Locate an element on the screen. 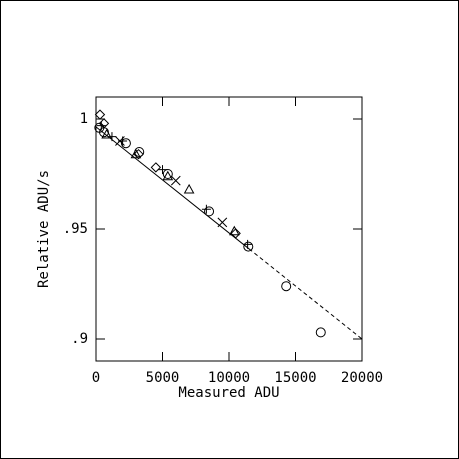 Image resolution: width=459 pixels, height=459 pixels. x-tick-label: 5000 is located at coordinates (163, 378).